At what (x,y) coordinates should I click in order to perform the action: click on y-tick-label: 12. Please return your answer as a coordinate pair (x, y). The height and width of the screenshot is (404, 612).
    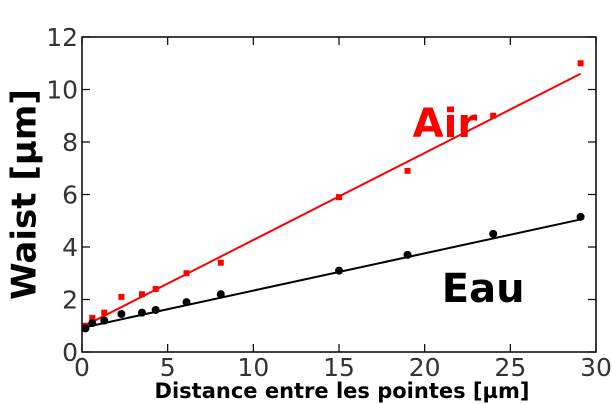
    Looking at the image, I should click on (62, 37).